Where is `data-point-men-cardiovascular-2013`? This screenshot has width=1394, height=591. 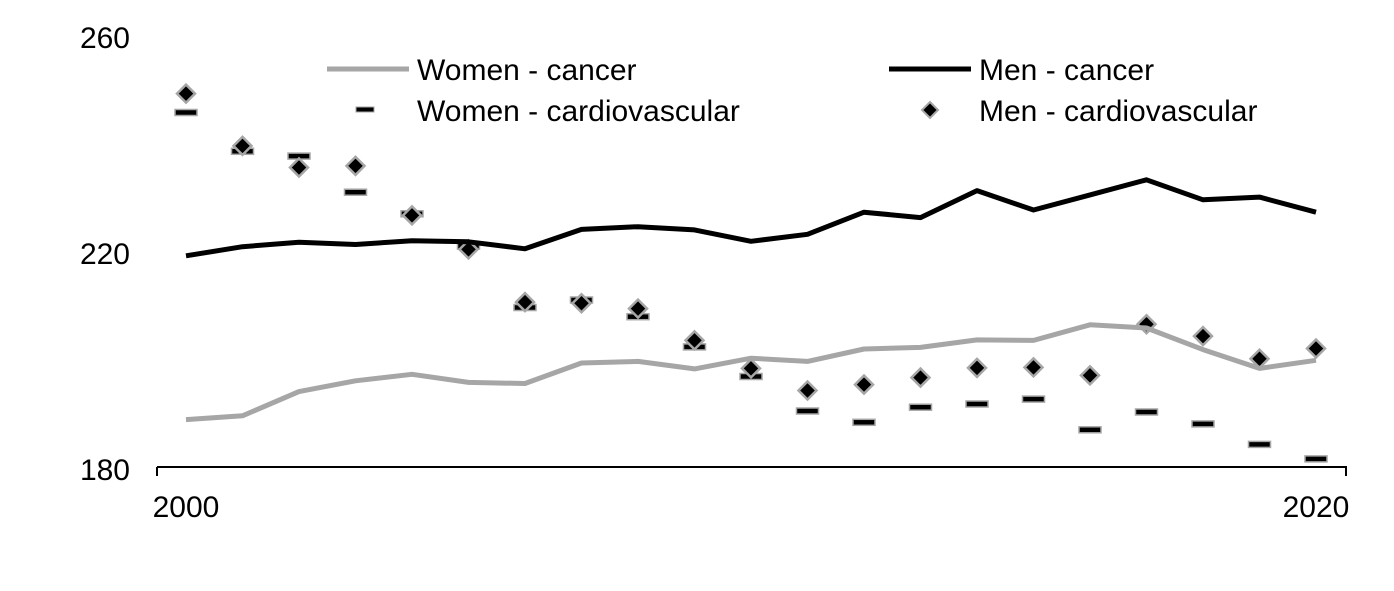 data-point-men-cardiovascular-2013 is located at coordinates (920, 377).